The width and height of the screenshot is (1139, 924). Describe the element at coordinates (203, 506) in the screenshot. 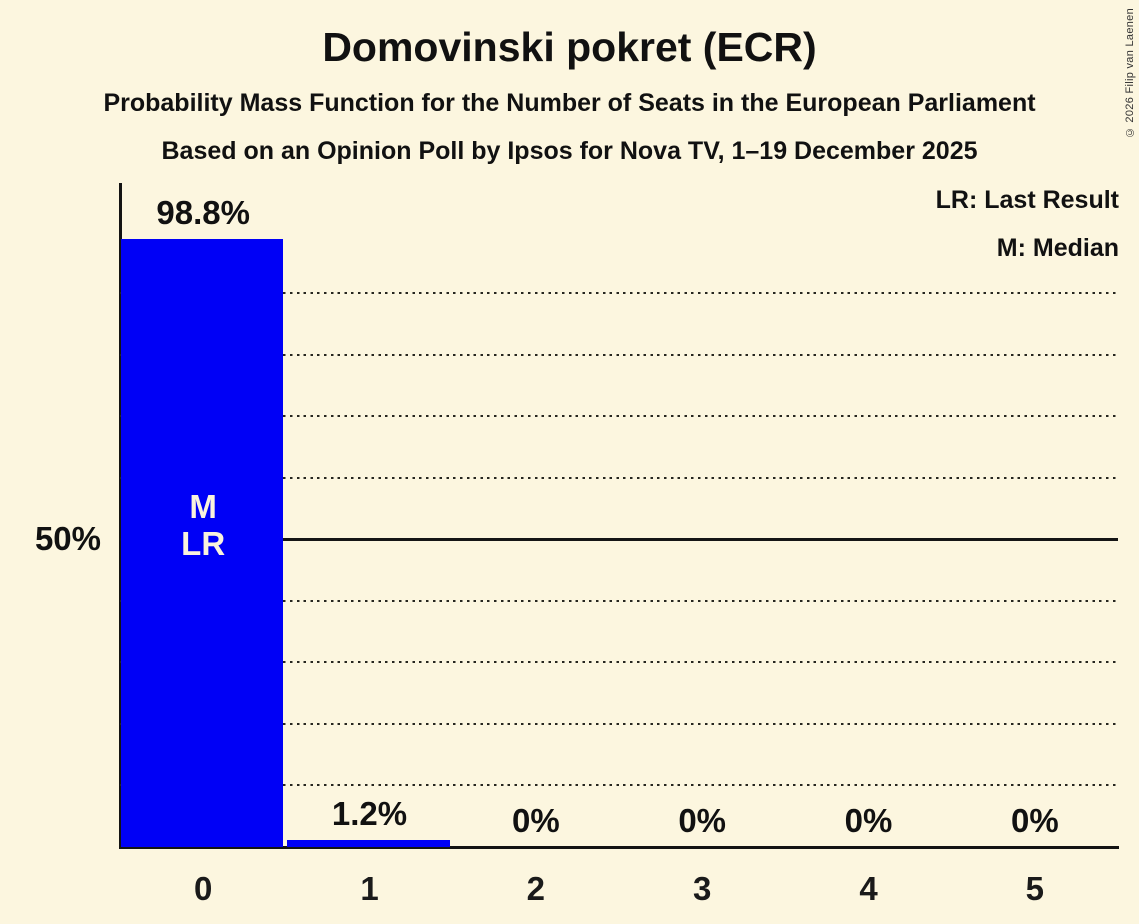

I see `median-marker: M` at that location.